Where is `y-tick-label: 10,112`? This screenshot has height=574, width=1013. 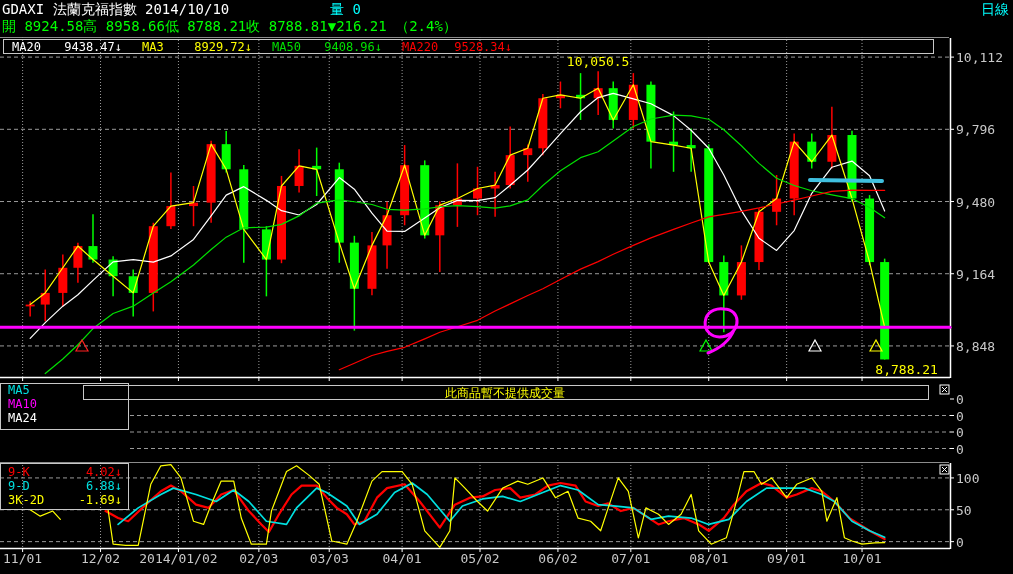
y-tick-label: 10,112 is located at coordinates (979, 58).